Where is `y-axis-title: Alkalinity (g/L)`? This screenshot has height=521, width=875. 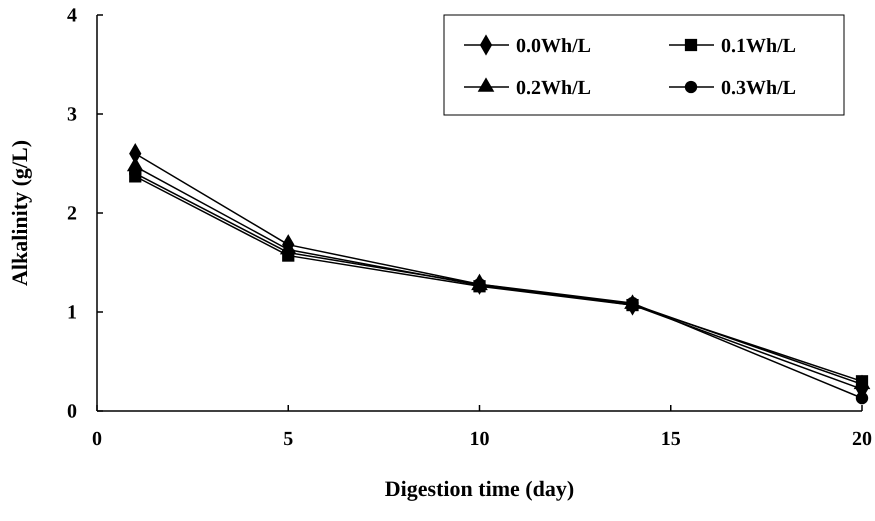
y-axis-title: Alkalinity (g/L) is located at coordinates (19, 213).